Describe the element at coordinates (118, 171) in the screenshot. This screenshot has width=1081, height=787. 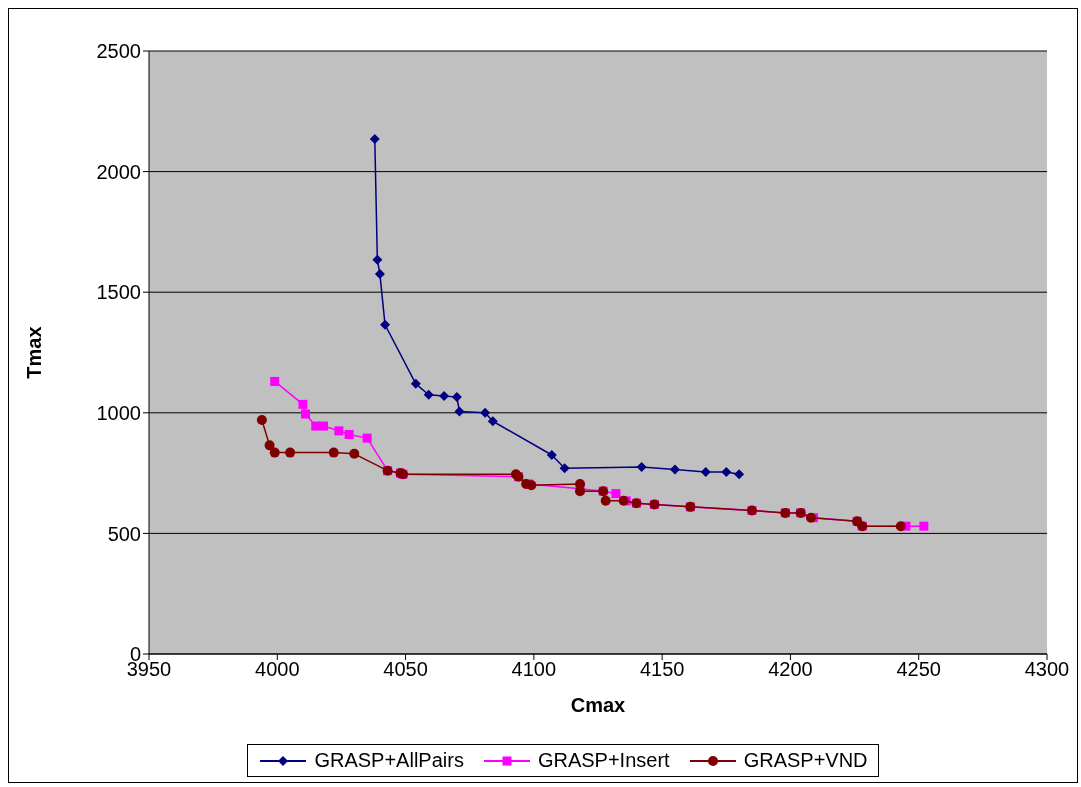
I see `y-tick-label: 2000` at that location.